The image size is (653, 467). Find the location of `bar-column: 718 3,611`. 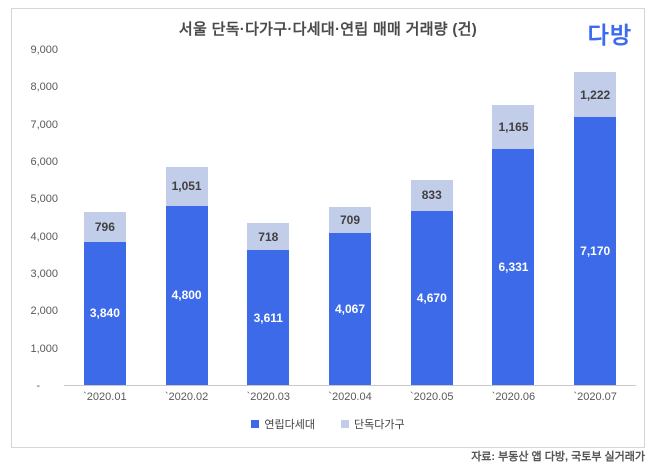

bar-column: 718 3,611 is located at coordinates (268, 217).